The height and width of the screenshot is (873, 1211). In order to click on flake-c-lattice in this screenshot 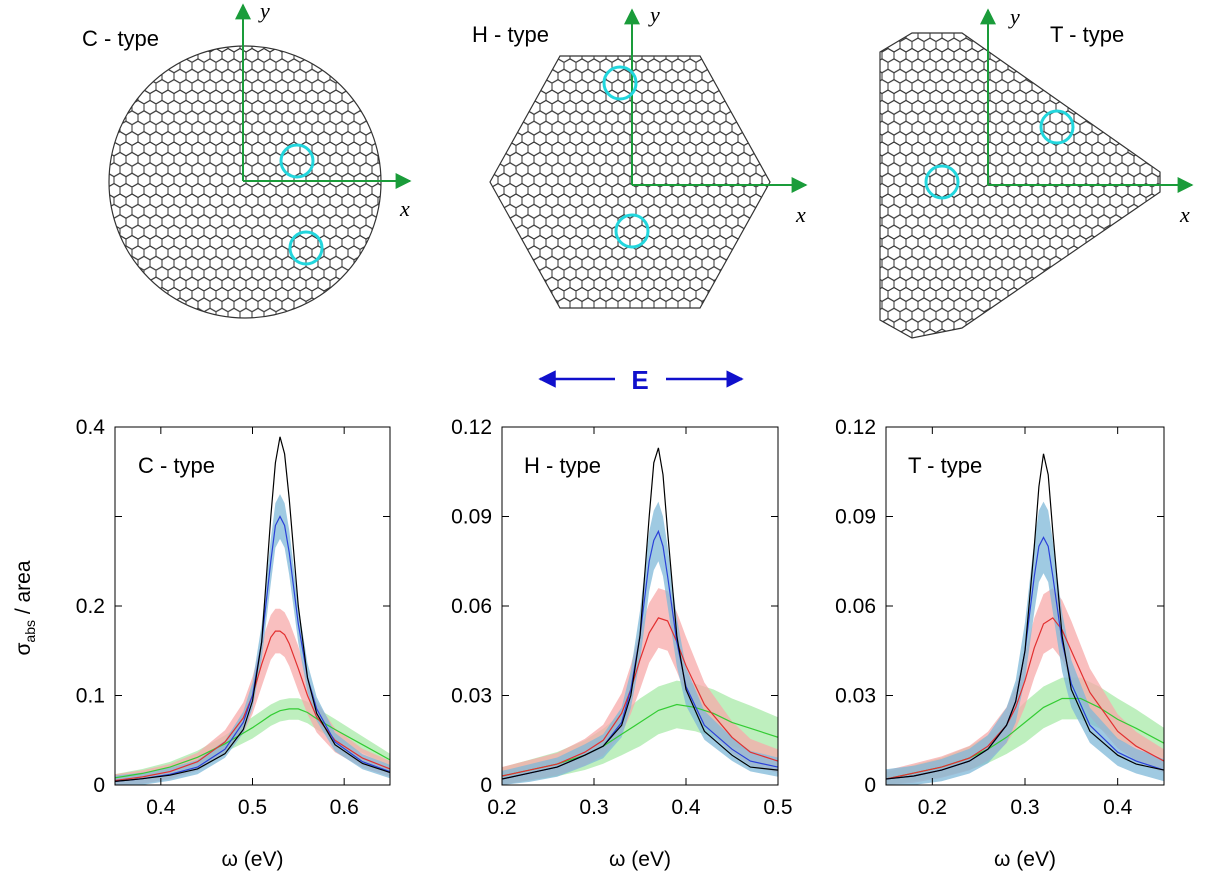, I will do `click(245, 182)`.